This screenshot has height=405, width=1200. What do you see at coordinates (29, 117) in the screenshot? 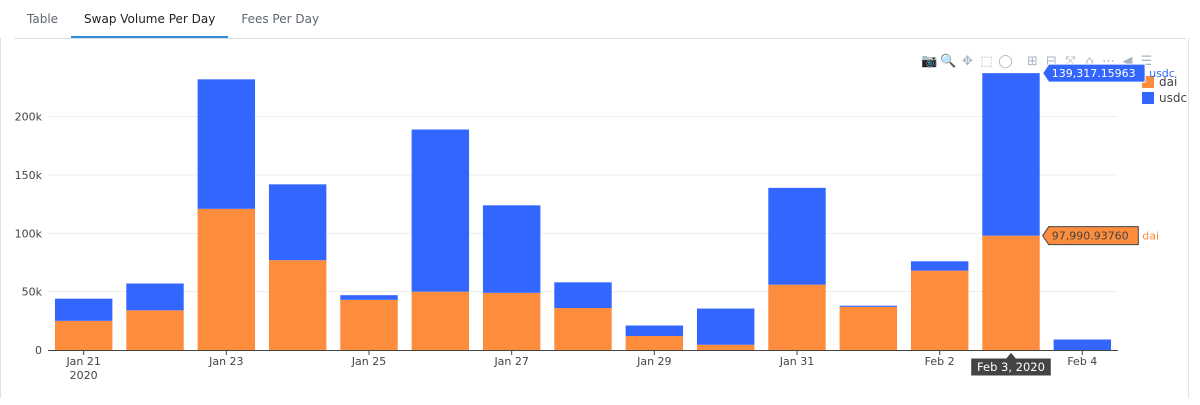
I see `y-tick-label: 200k` at bounding box center [29, 117].